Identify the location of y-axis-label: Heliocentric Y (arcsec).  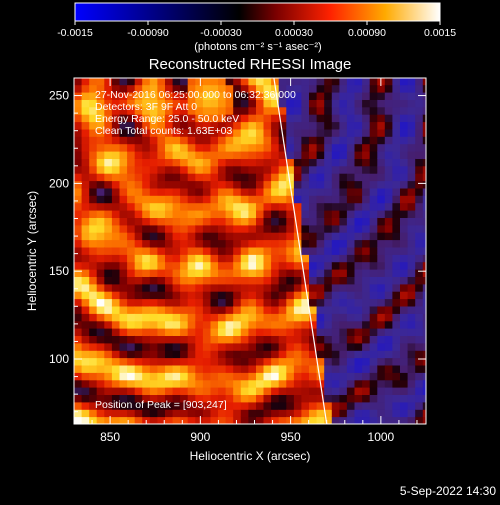
(32, 251).